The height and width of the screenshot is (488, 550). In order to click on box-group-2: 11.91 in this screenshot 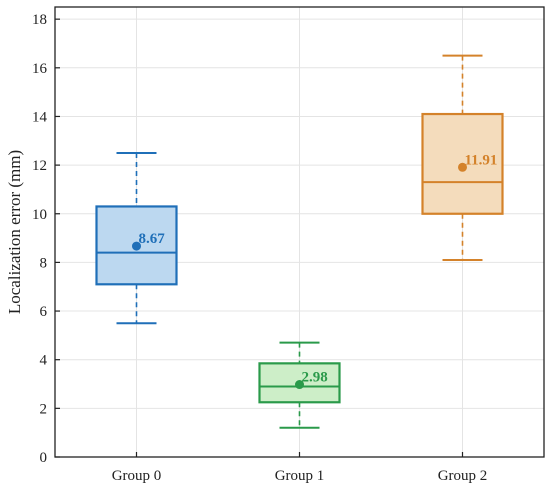, I will do `click(462, 157)`.